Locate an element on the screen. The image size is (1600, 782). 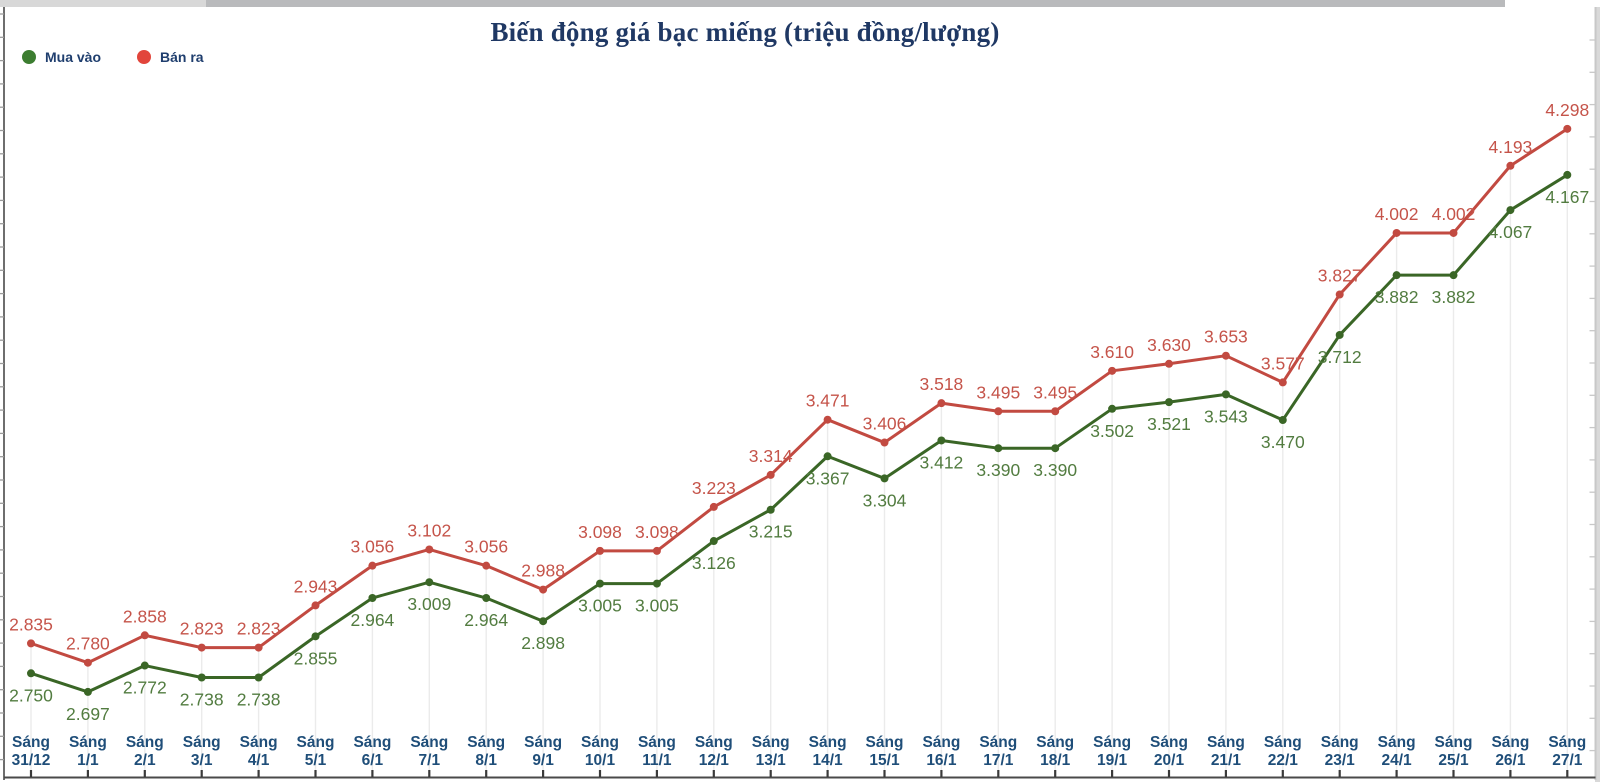
value-label-ban-ra: 3.102 is located at coordinates (429, 530).